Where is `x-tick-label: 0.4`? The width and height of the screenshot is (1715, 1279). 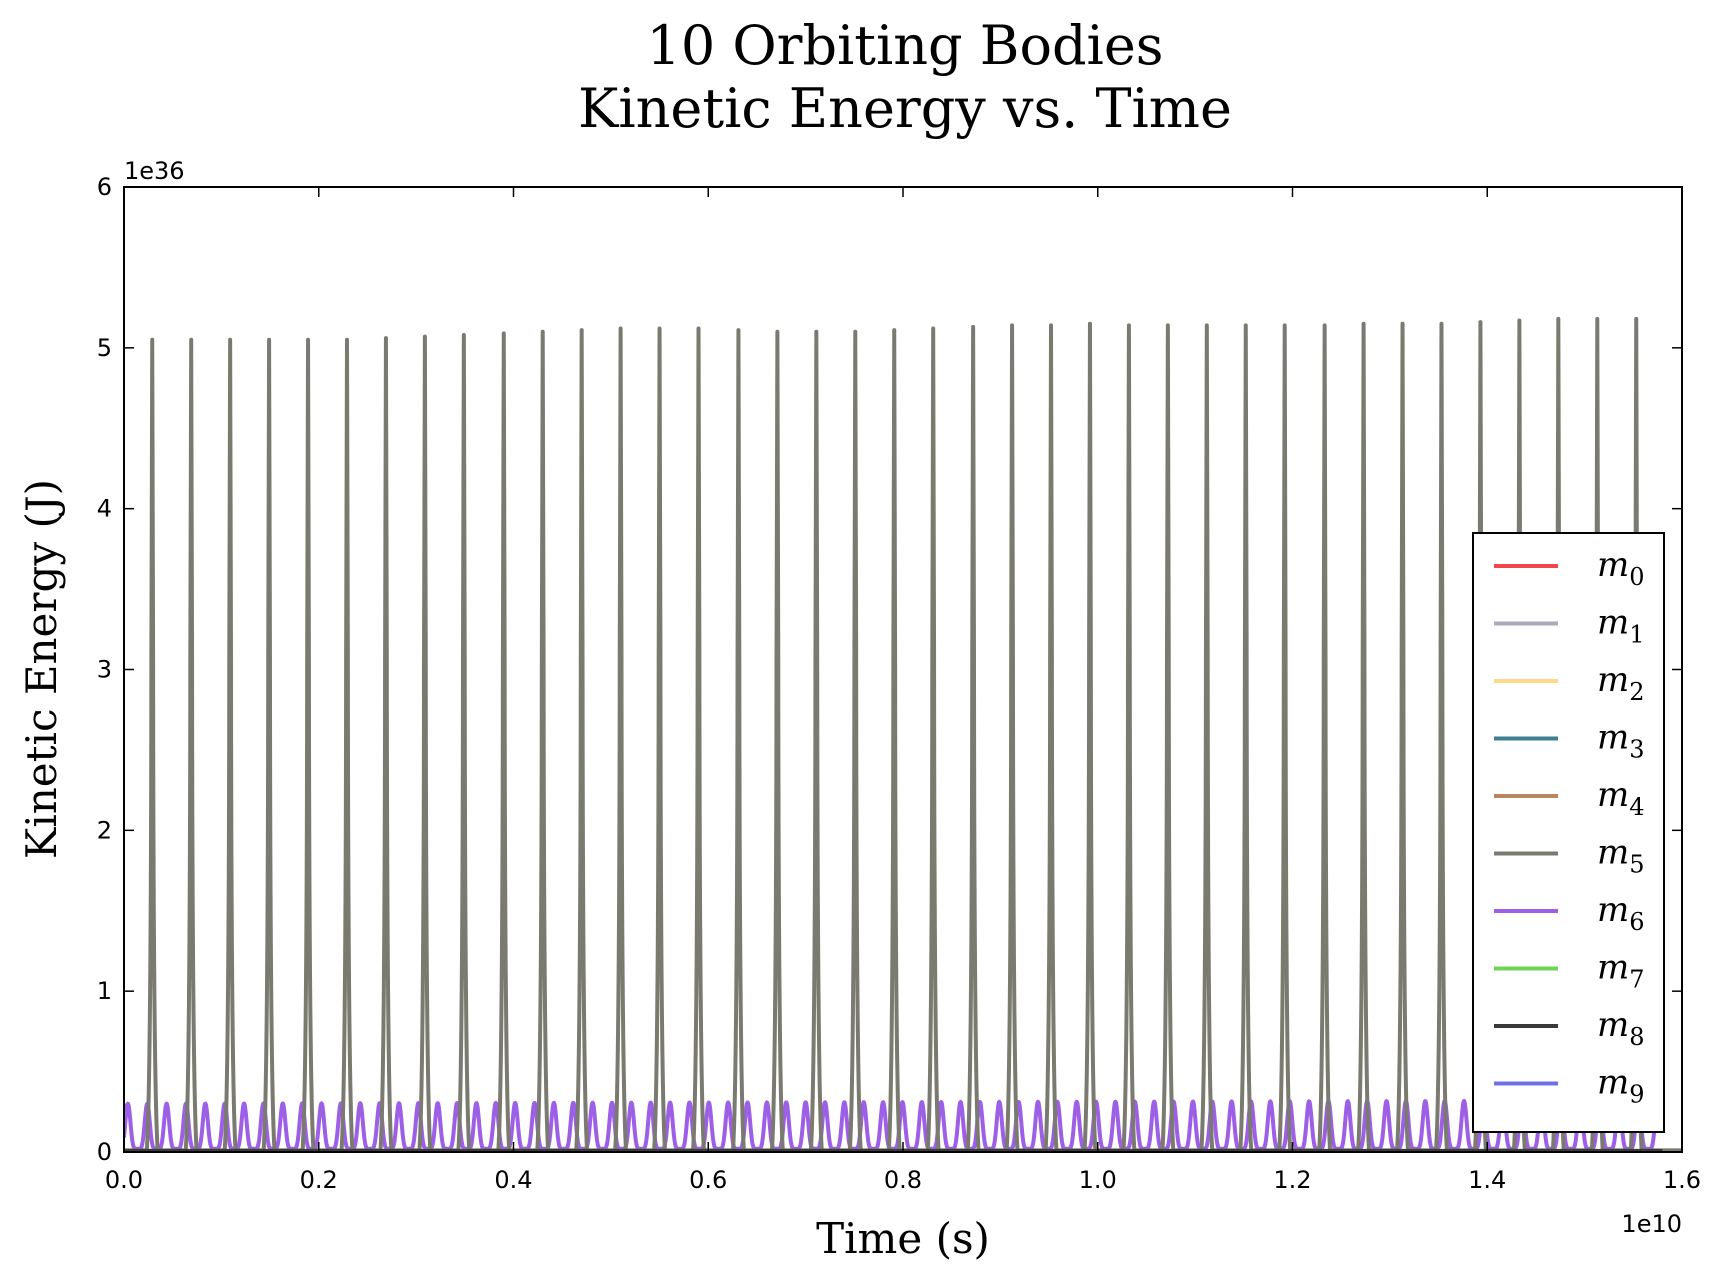
x-tick-label: 0.4 is located at coordinates (513, 1180).